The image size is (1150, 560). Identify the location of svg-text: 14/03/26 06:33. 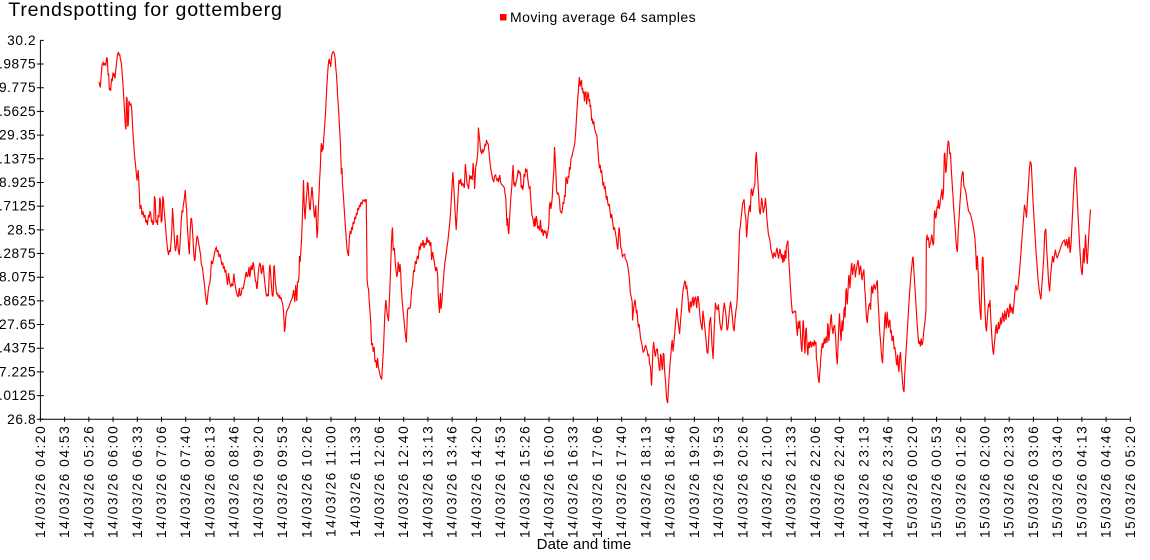
(137, 481).